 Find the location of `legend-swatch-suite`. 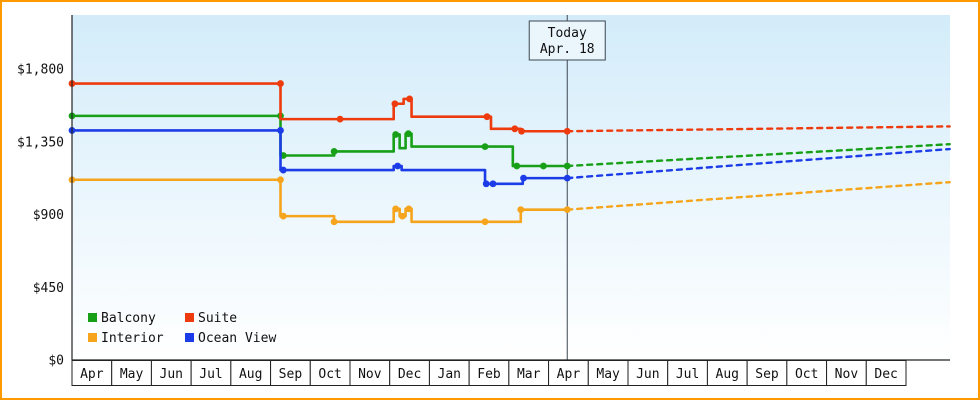

legend-swatch-suite is located at coordinates (189, 317).